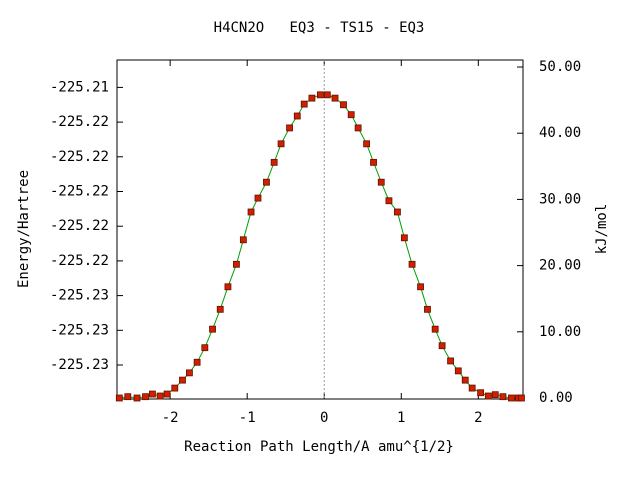 This screenshot has width=640, height=480. What do you see at coordinates (319, 447) in the screenshot?
I see `x-axis-label: Reaction Path Length/A amu^{1/2}` at bounding box center [319, 447].